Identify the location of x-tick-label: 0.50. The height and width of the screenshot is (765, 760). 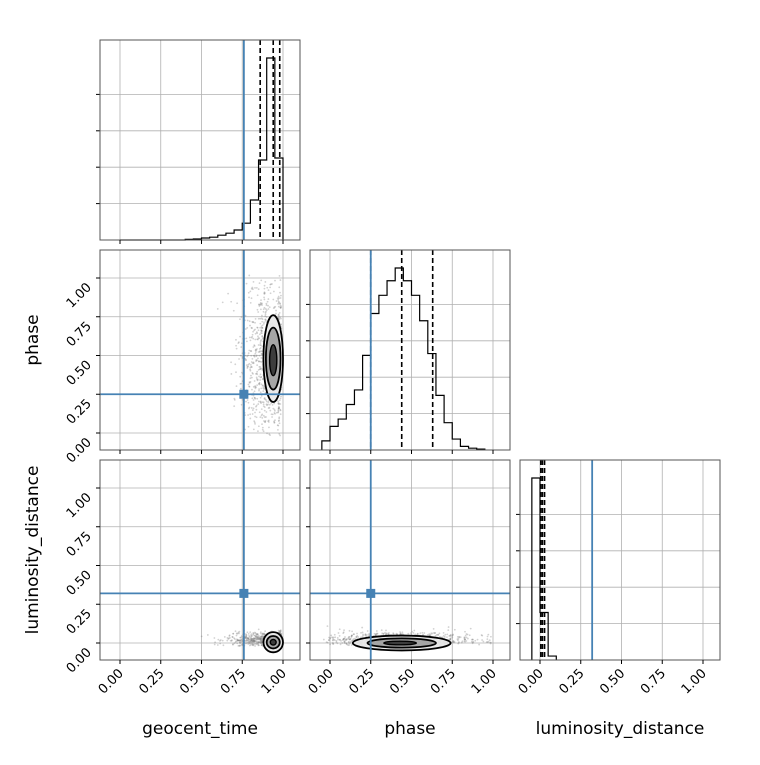
(402, 681).